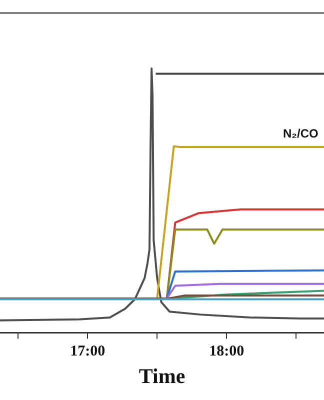 The image size is (324, 400). What do you see at coordinates (226, 352) in the screenshot?
I see `x-tick-label: 18:00` at bounding box center [226, 352].